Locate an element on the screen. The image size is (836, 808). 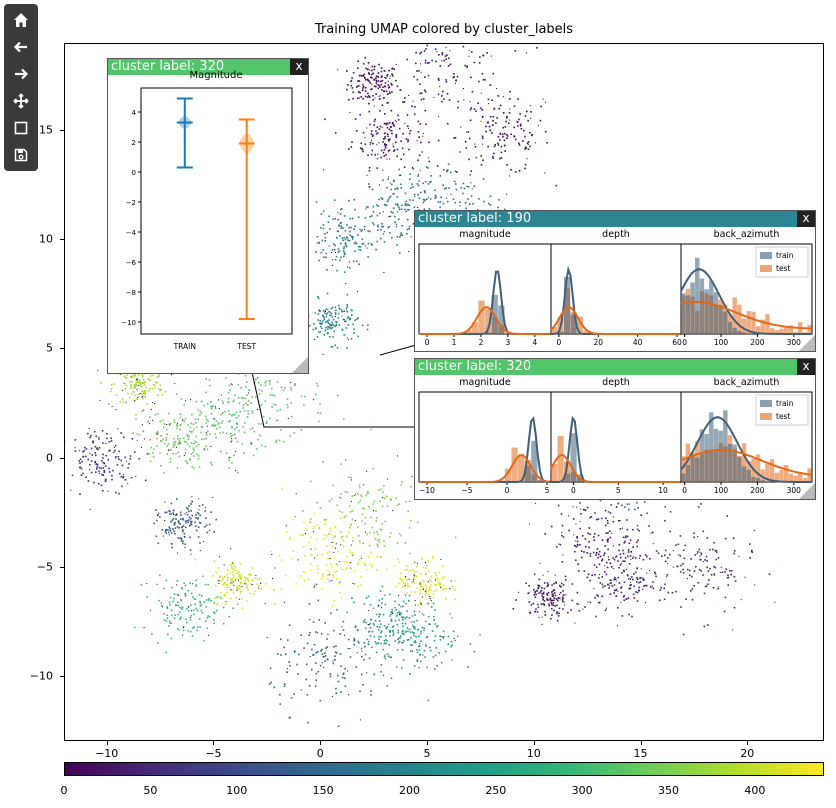
pan-button is located at coordinates (21, 101).